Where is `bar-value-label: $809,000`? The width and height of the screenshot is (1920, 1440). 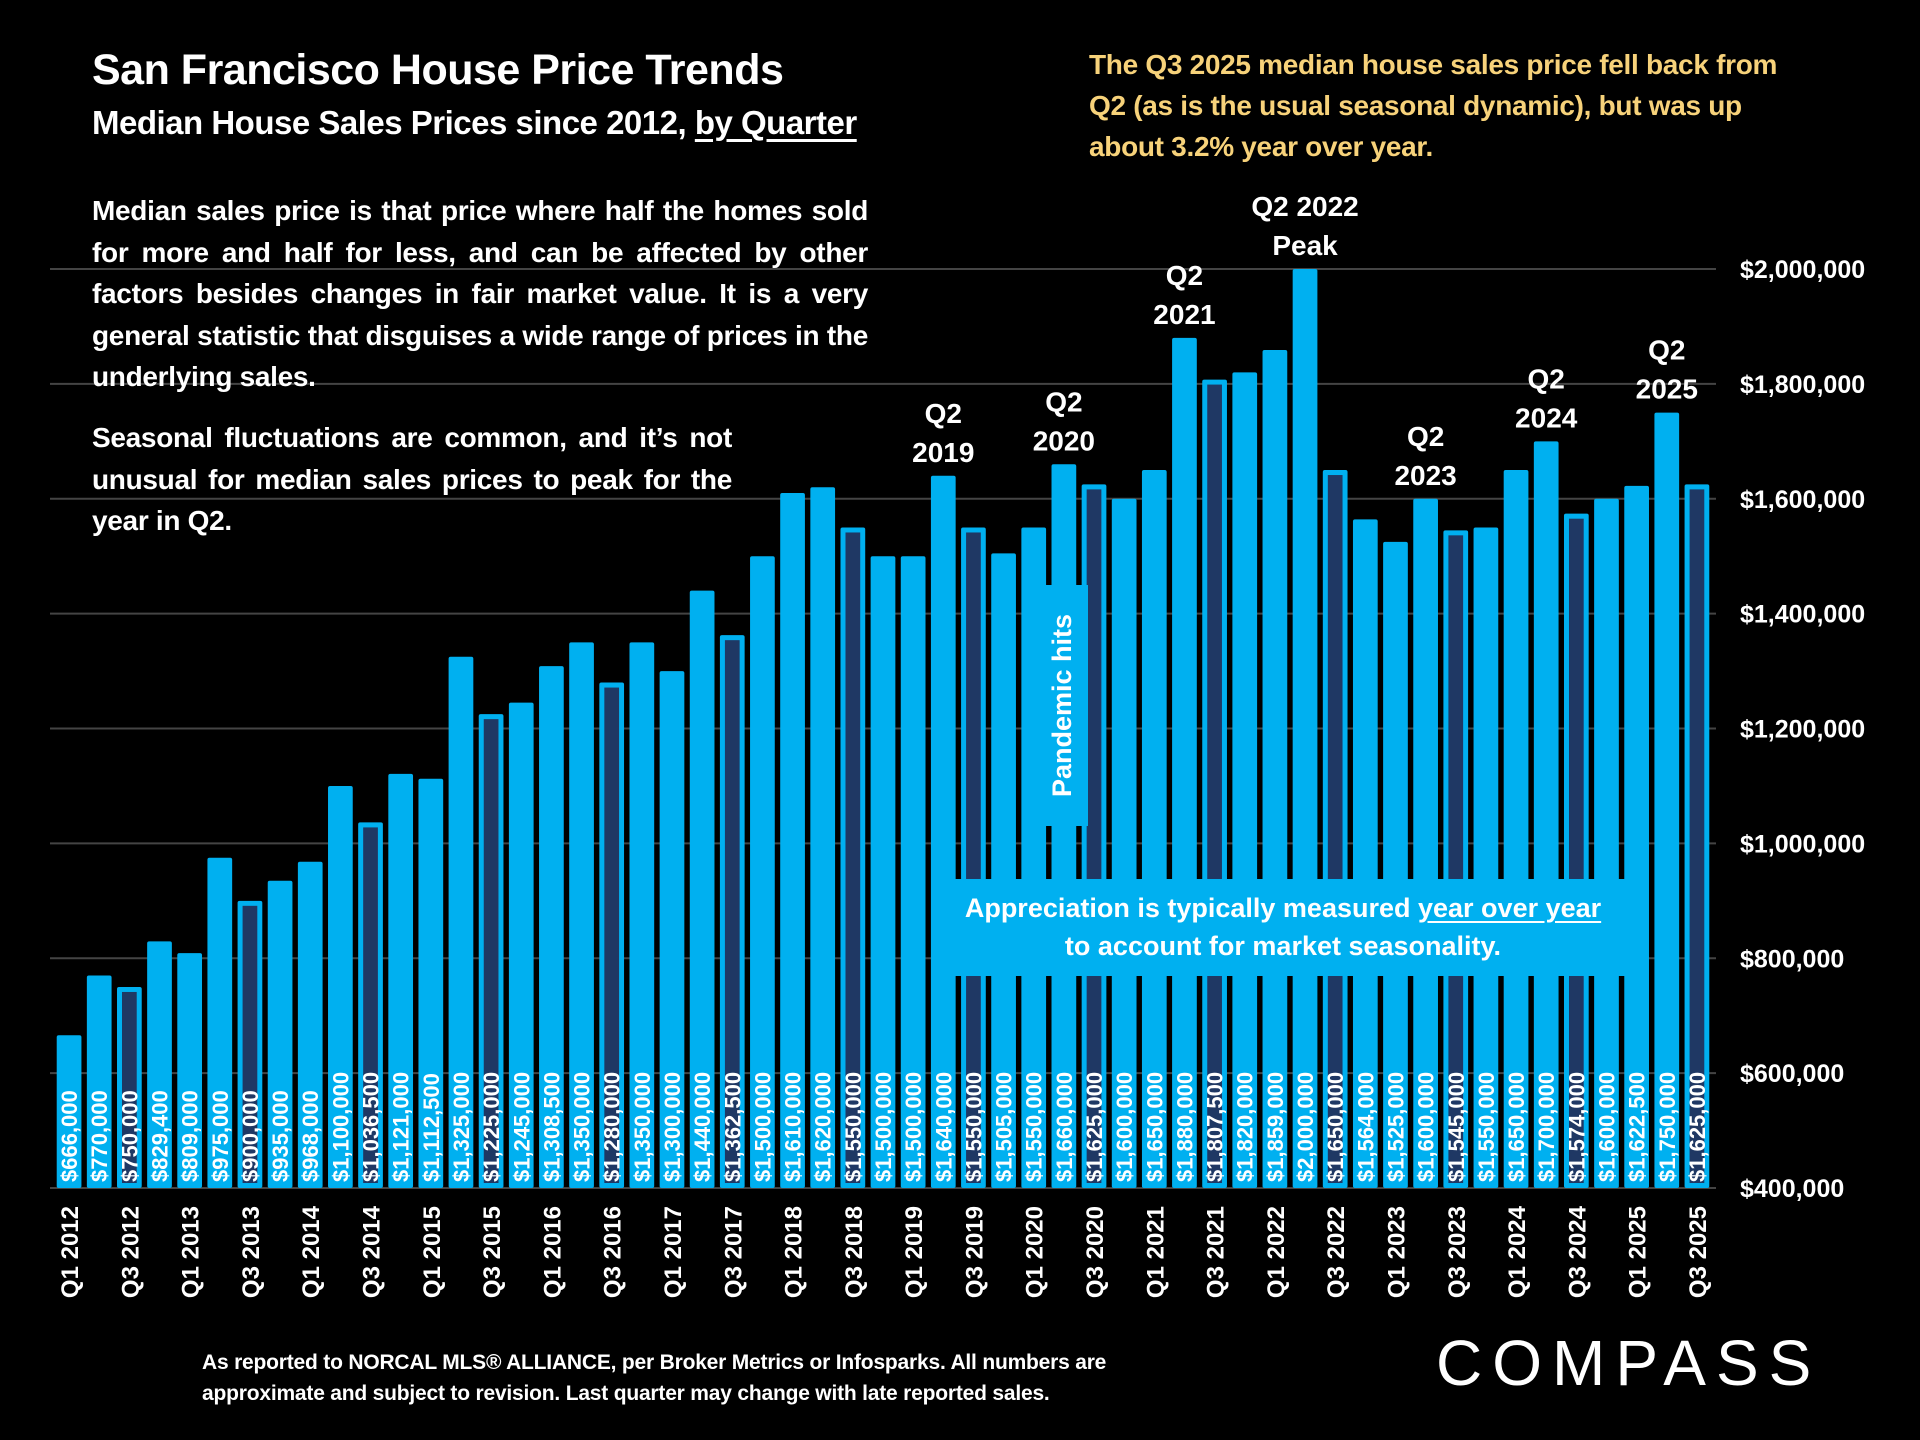 bar-value-label: $809,000 is located at coordinates (190, 1136).